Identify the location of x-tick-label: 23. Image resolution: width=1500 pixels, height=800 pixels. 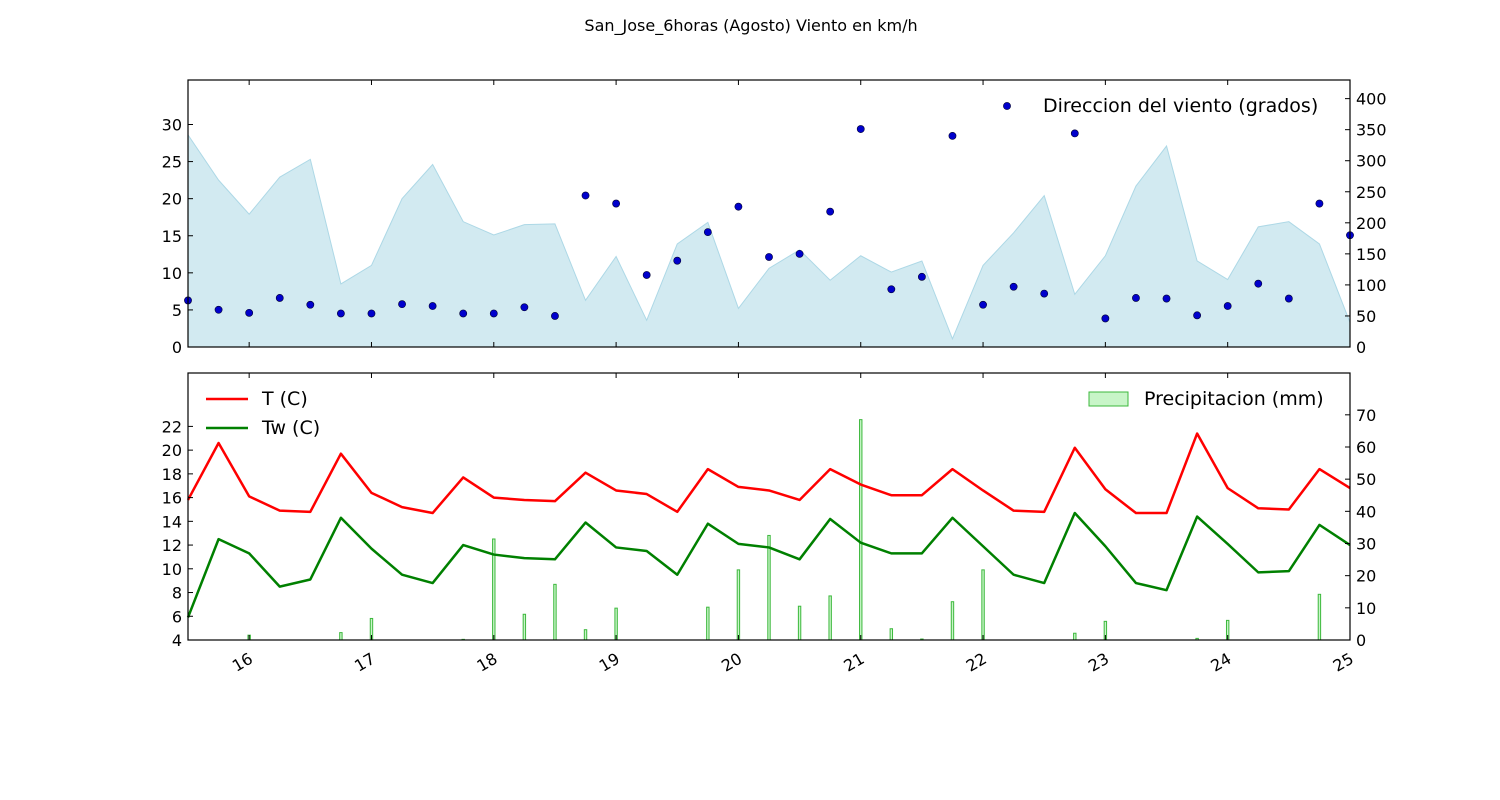
(1098, 662).